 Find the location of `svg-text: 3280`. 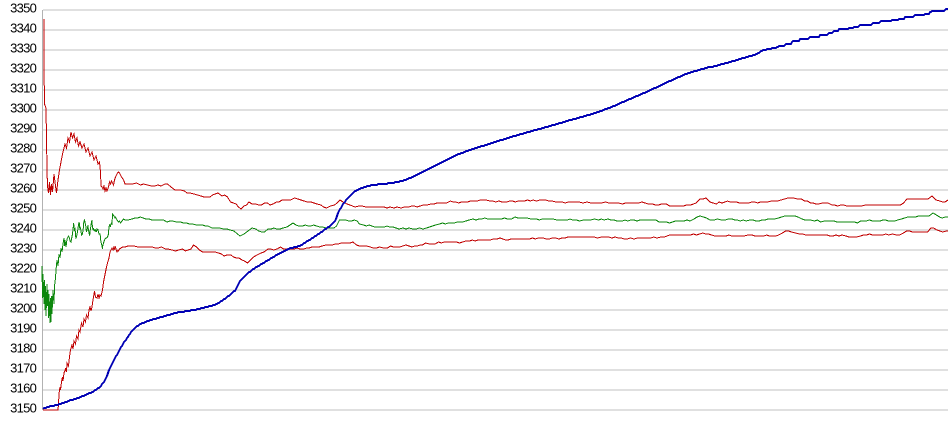

svg-text: 3280 is located at coordinates (23, 148).